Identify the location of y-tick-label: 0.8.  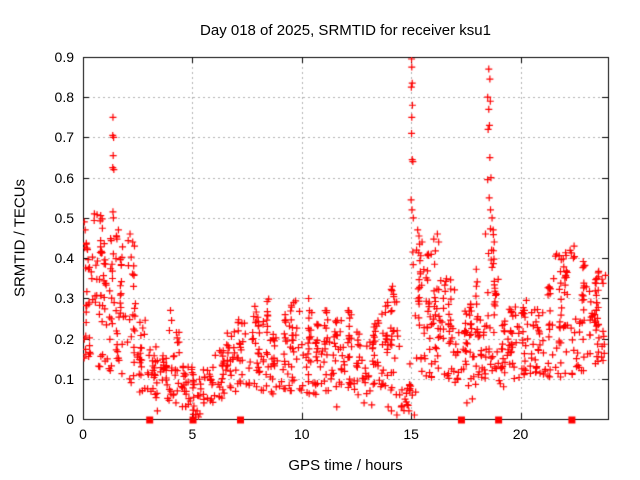
(64, 97).